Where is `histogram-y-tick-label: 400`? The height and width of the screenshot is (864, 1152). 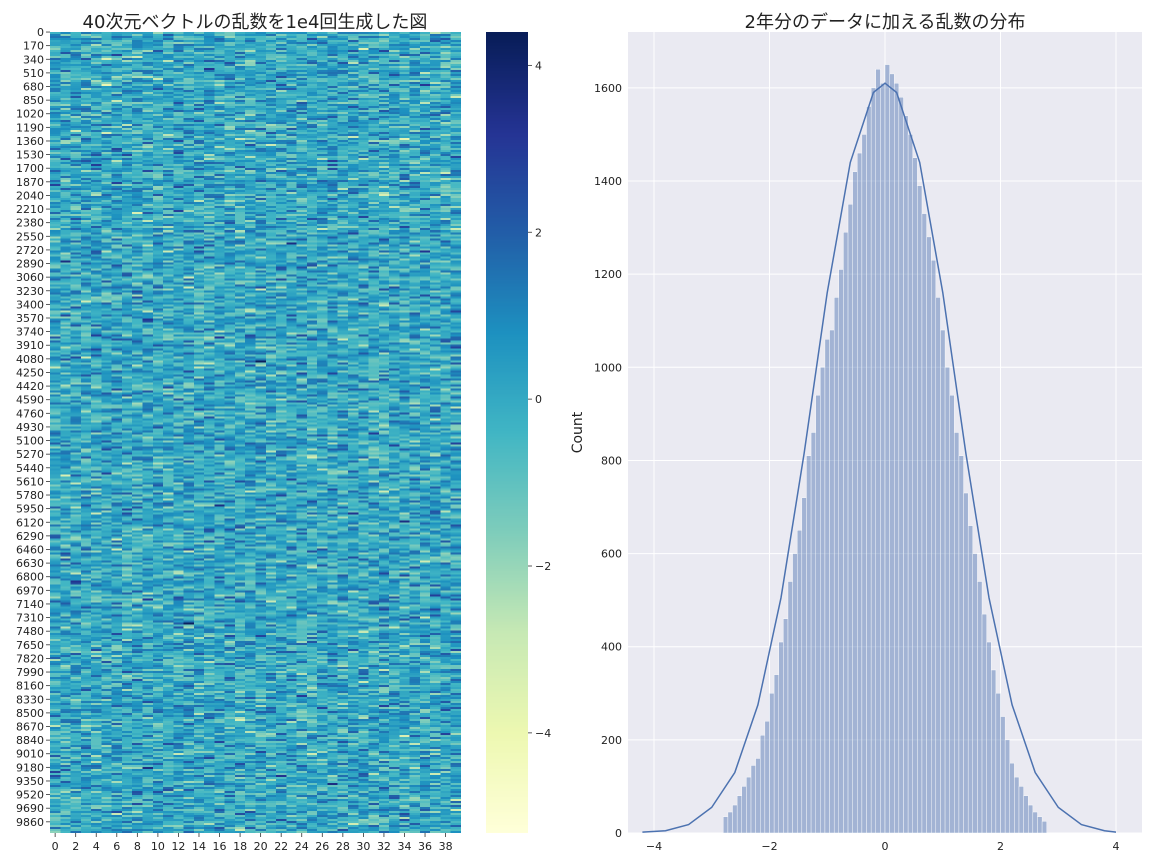
histogram-y-tick-label: 400 is located at coordinates (611, 647).